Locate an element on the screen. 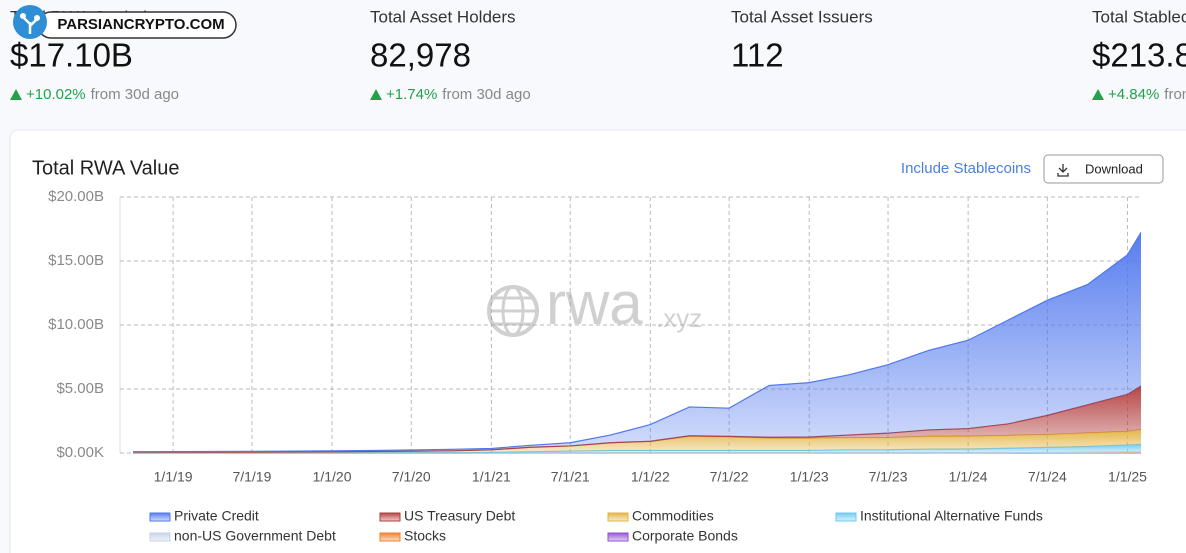 The width and height of the screenshot is (1186, 553). site-logo: PARSIANCRYPTO.COM is located at coordinates (125, 22).